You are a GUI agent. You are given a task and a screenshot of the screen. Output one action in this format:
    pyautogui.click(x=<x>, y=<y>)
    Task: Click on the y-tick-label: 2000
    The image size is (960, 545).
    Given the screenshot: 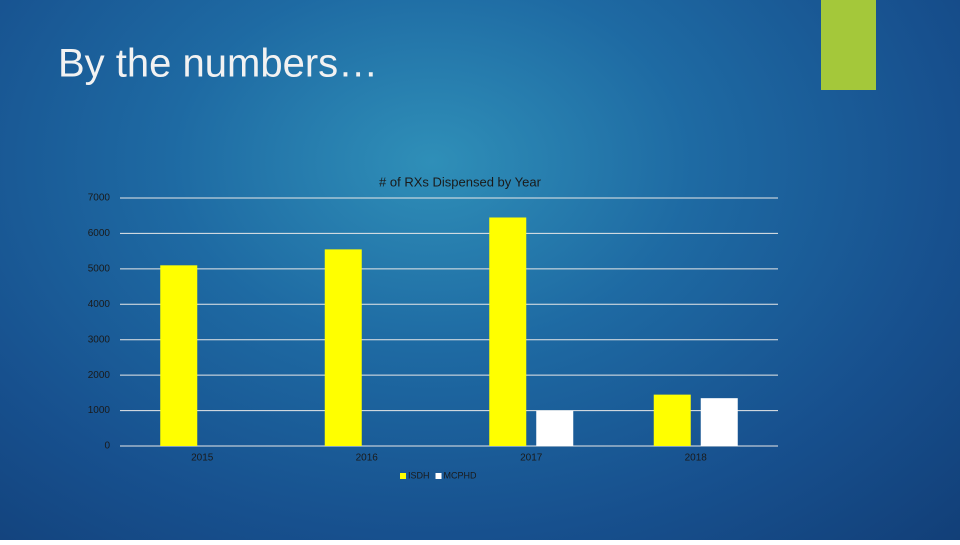 What is the action you would take?
    pyautogui.click(x=99, y=375)
    